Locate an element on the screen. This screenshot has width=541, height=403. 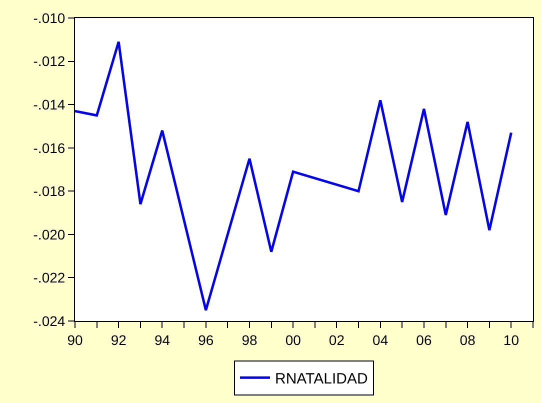
x-tick-label: 00 is located at coordinates (293, 340).